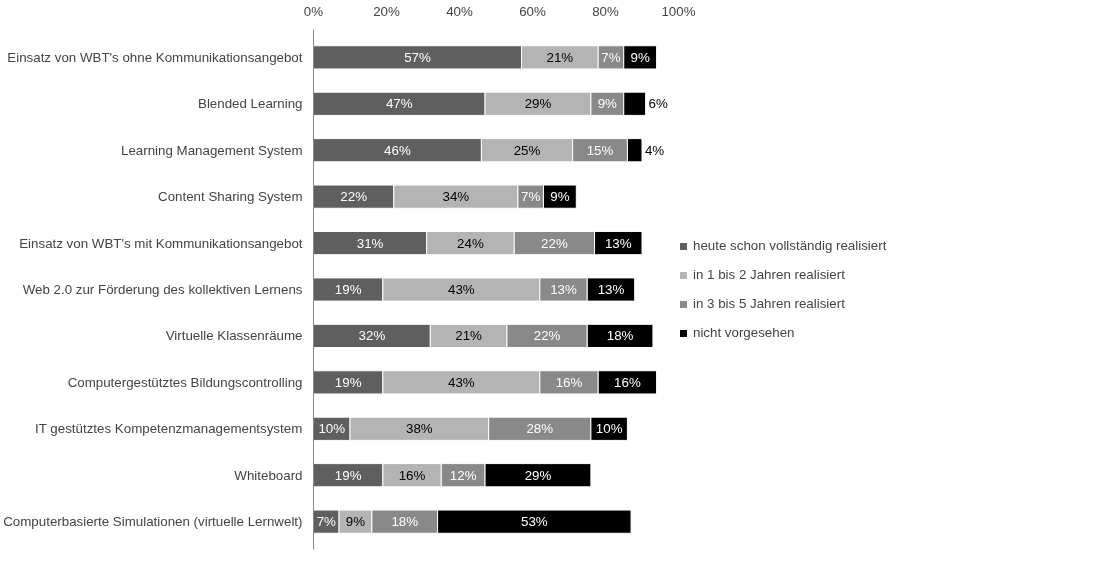 Image resolution: width=1120 pixels, height=577 pixels. What do you see at coordinates (185, 382) in the screenshot?
I see `y-tick-label: Computergestütztes Bildungscontrolling` at bounding box center [185, 382].